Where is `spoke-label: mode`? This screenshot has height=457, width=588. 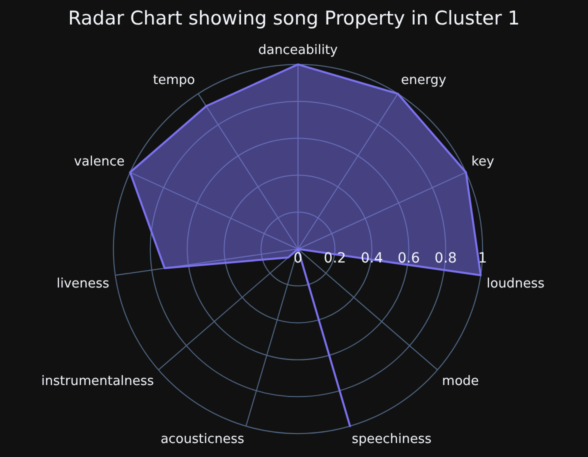
spoke-label: mode is located at coordinates (460, 381).